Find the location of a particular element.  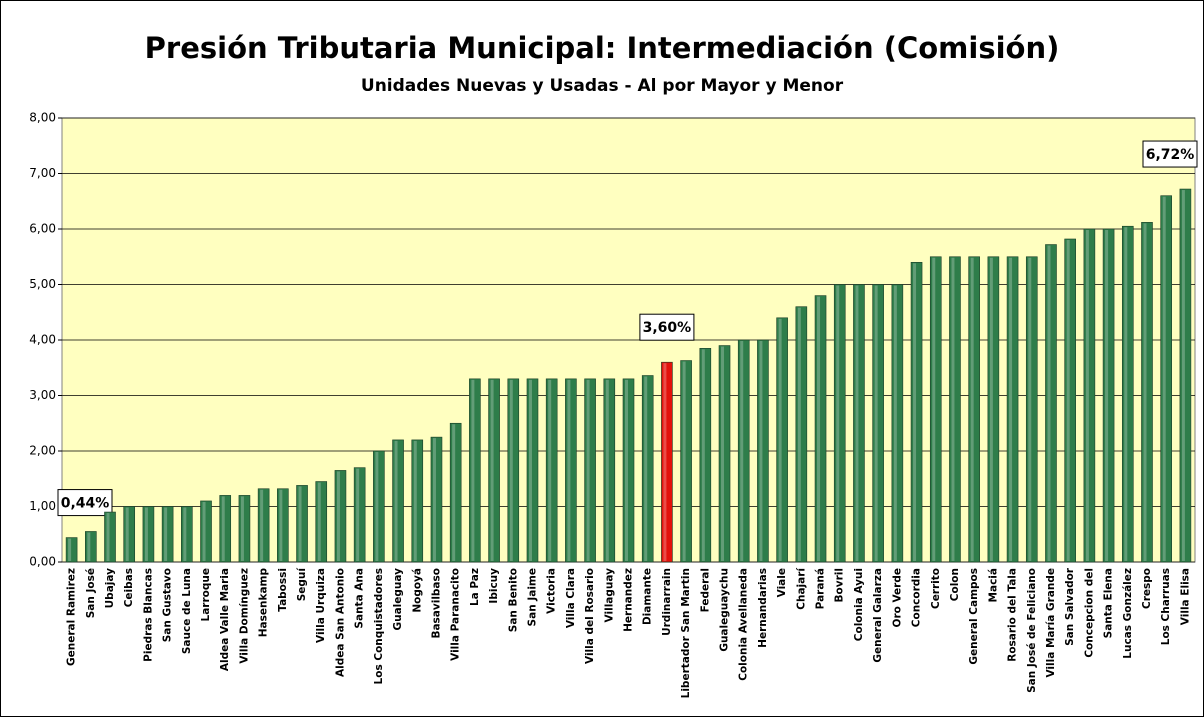

x-tick-label: Paraná is located at coordinates (821, 588).